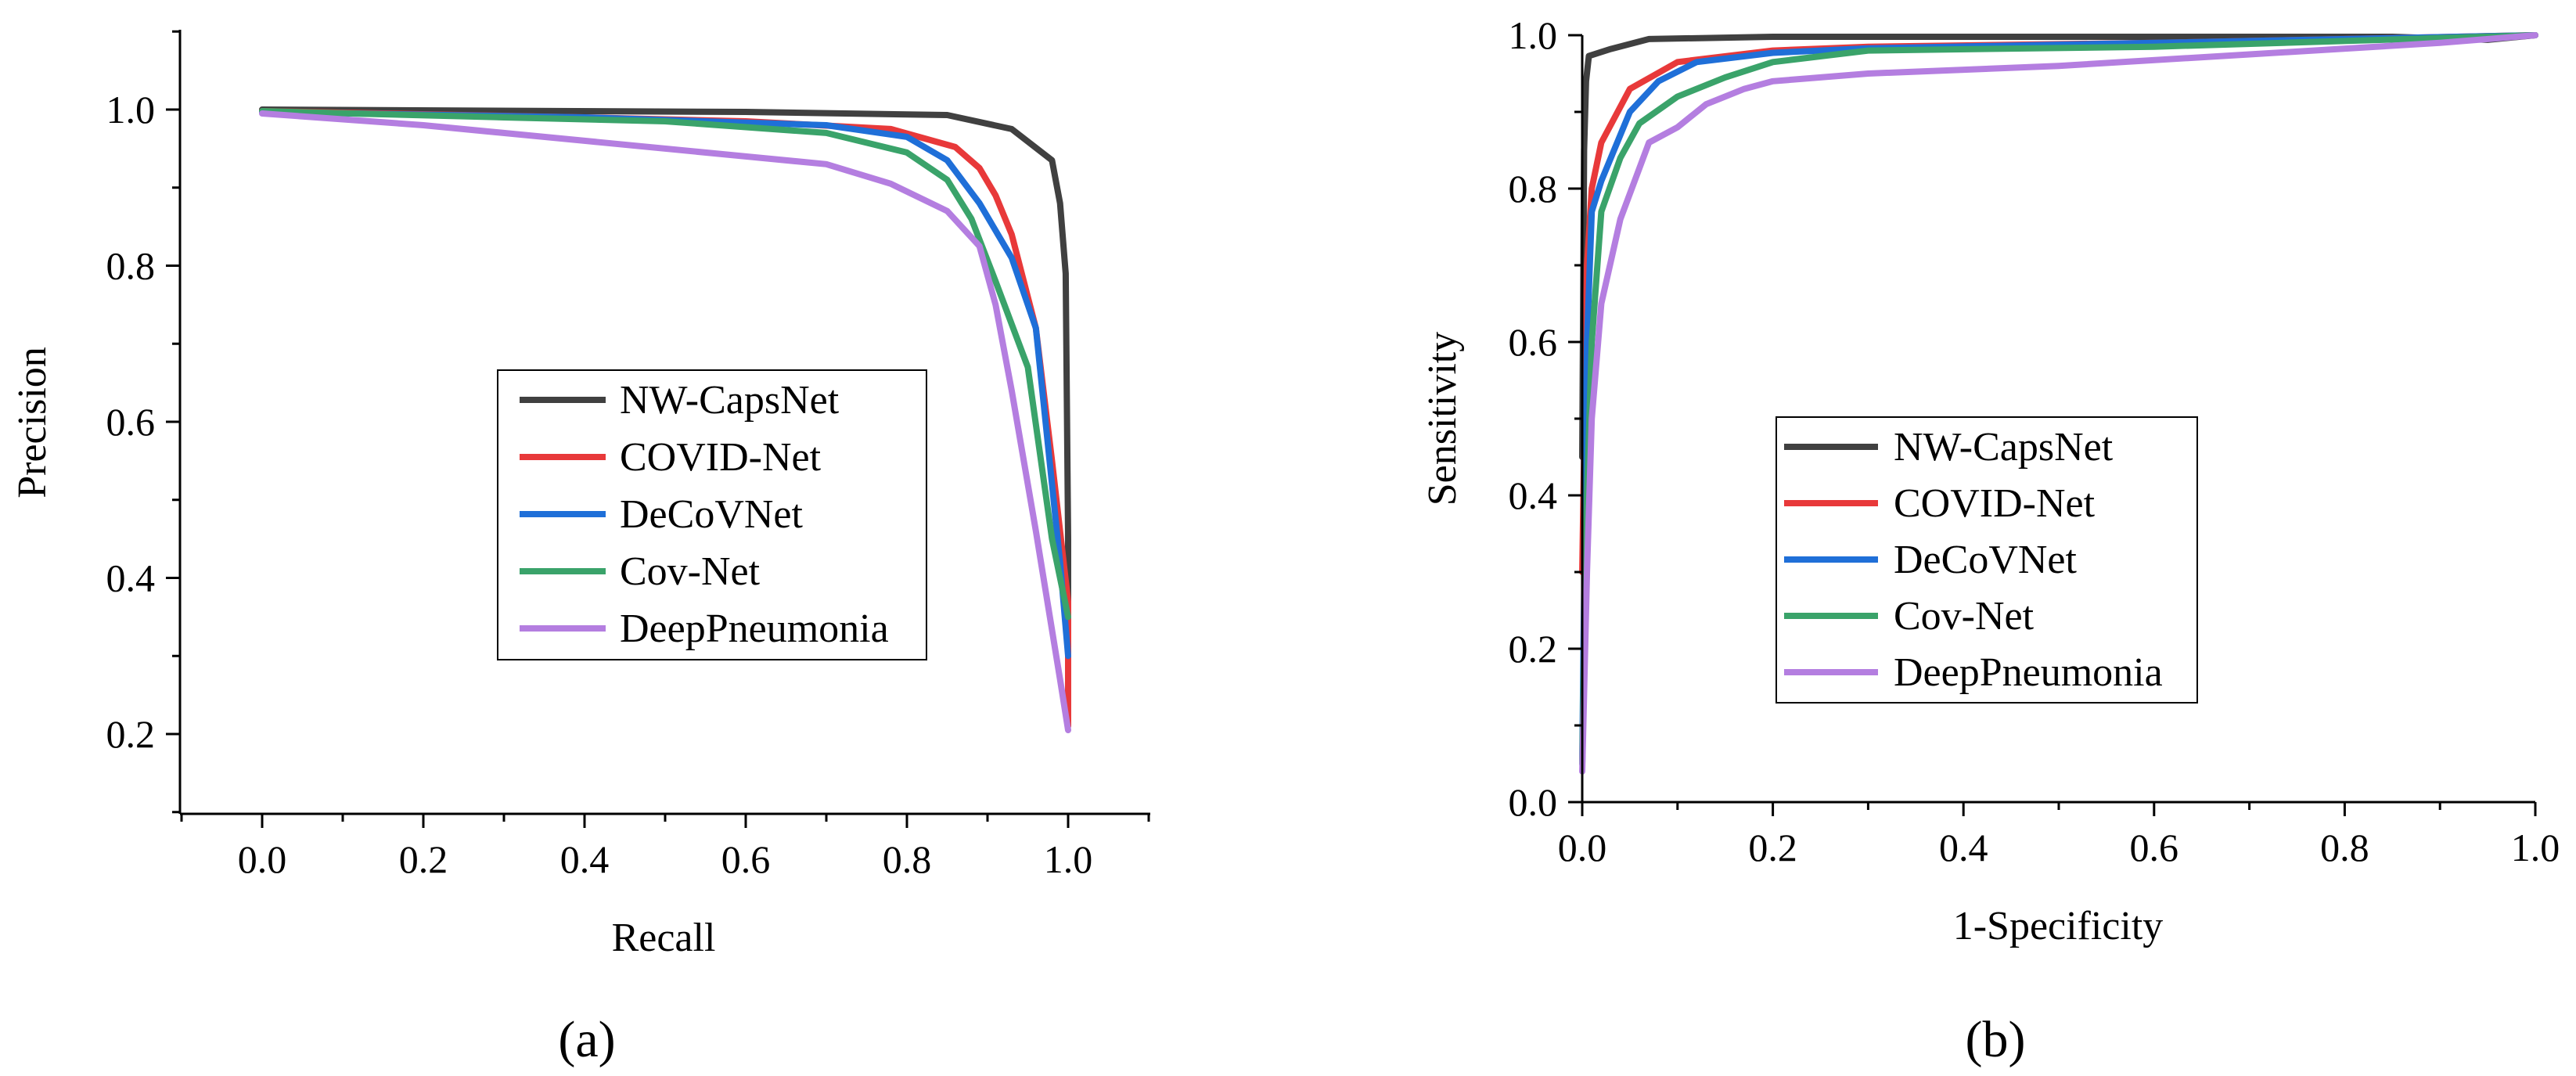 Image resolution: width=2576 pixels, height=1076 pixels. What do you see at coordinates (2004, 447) in the screenshot?
I see `b-legend-label: NW-CapsNet` at bounding box center [2004, 447].